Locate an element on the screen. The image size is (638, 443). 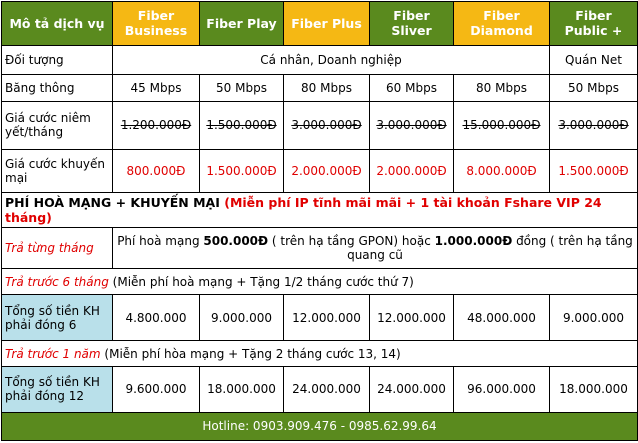
monthly-text-1: Phí hoà mạng is located at coordinates (160, 241).